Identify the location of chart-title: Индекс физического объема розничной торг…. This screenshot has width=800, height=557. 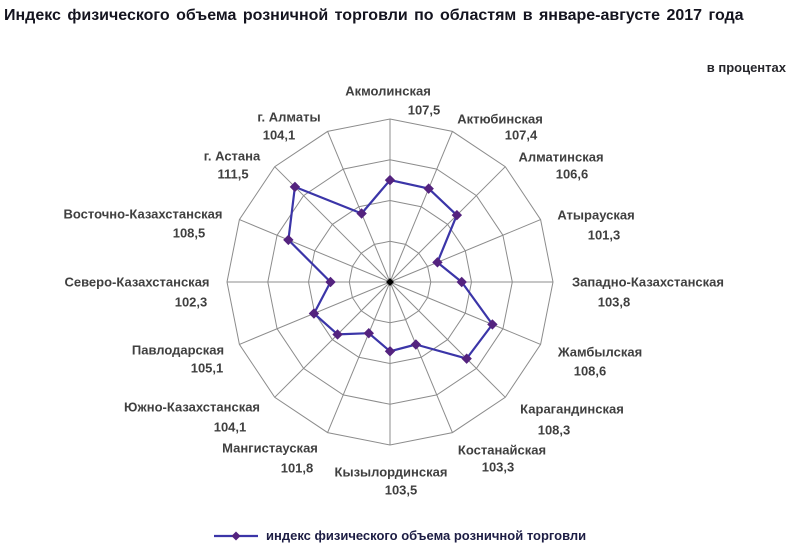
(374, 15).